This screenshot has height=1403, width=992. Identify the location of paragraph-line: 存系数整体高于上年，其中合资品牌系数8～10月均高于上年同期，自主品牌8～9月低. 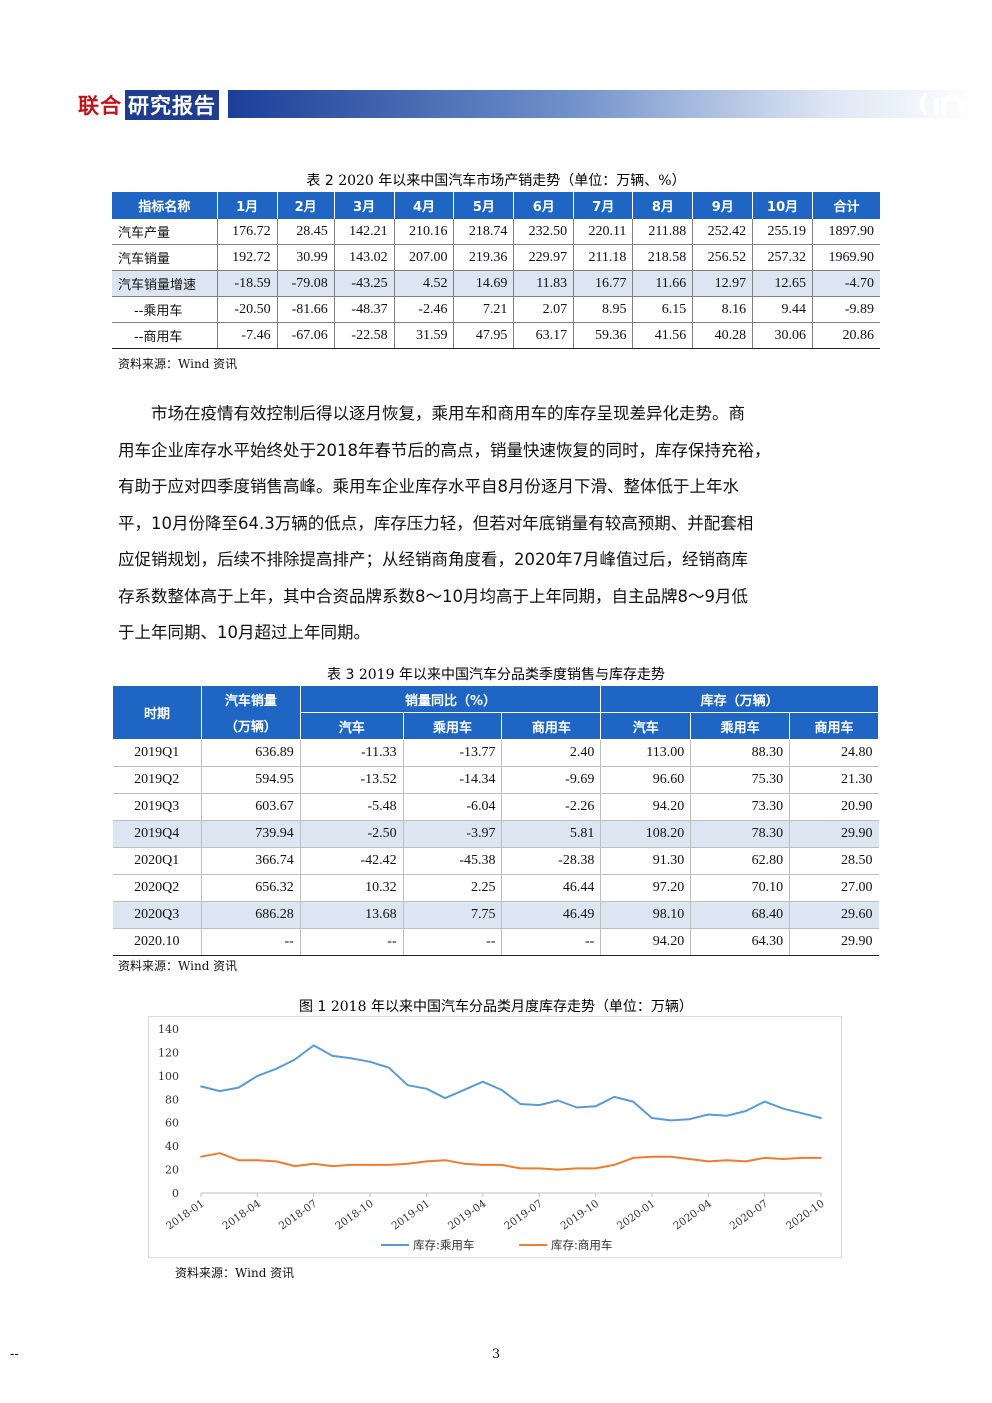
(433, 596).